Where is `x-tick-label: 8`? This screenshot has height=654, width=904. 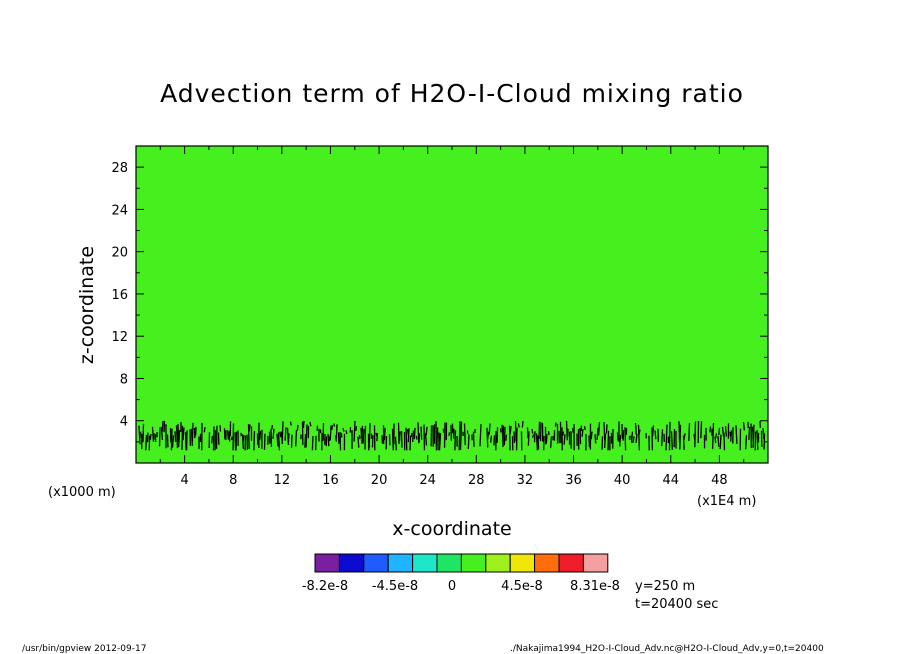 x-tick-label: 8 is located at coordinates (233, 480).